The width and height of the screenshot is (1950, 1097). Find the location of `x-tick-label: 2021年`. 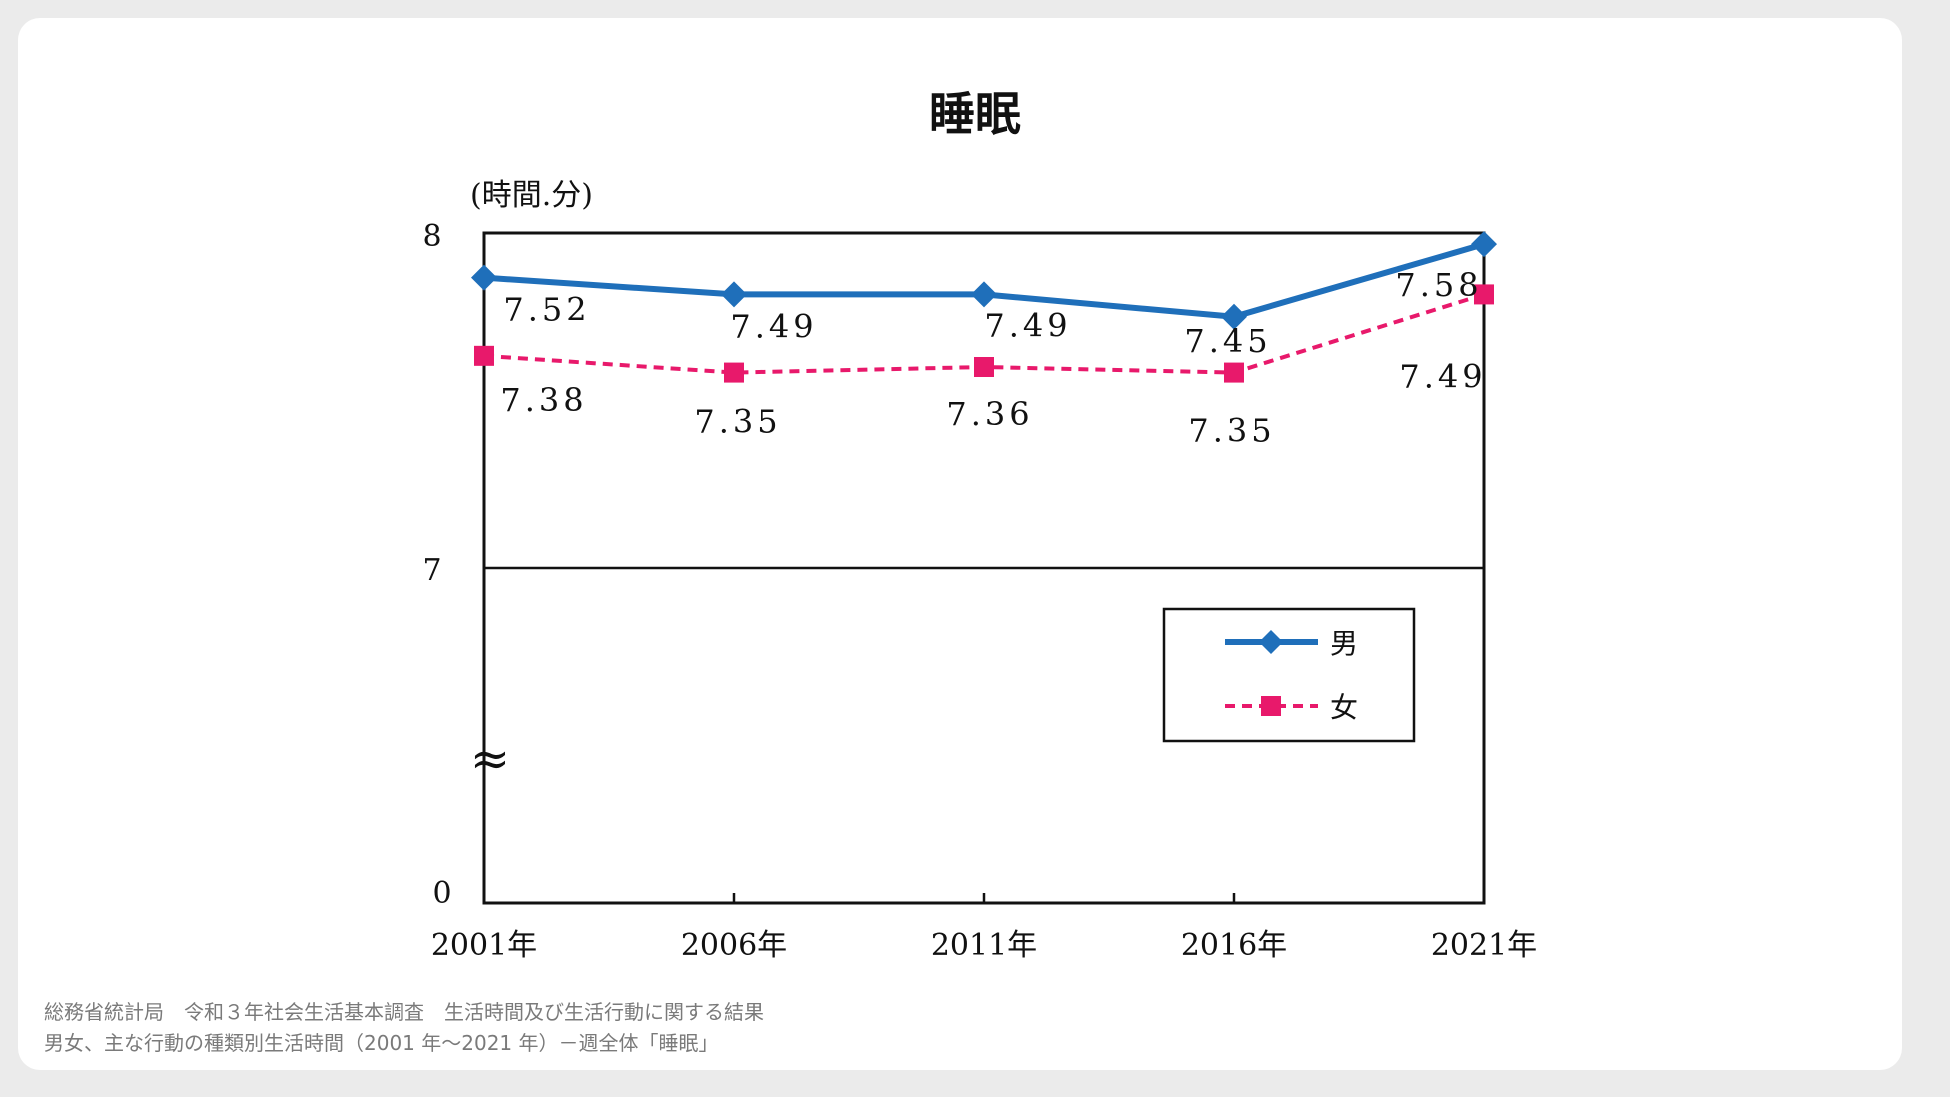

x-tick-label: 2021年 is located at coordinates (1484, 945).